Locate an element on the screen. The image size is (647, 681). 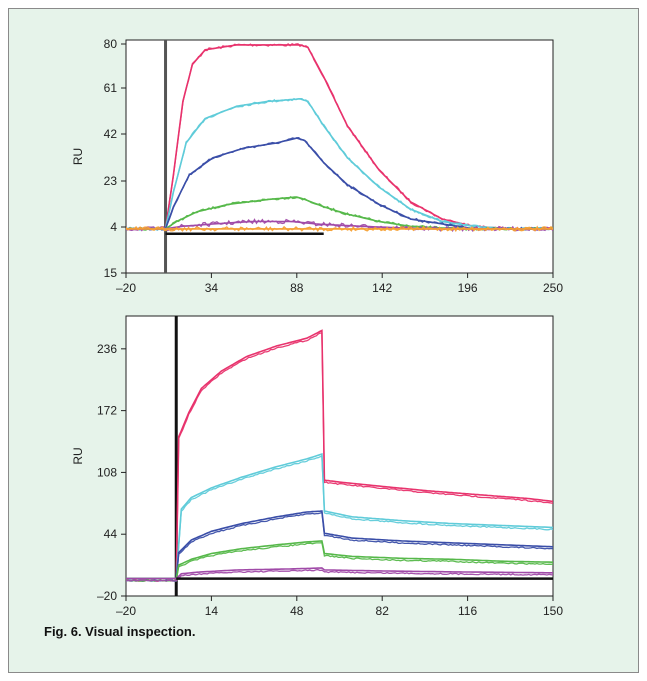
series-line-fit-green is located at coordinates (339, 560).